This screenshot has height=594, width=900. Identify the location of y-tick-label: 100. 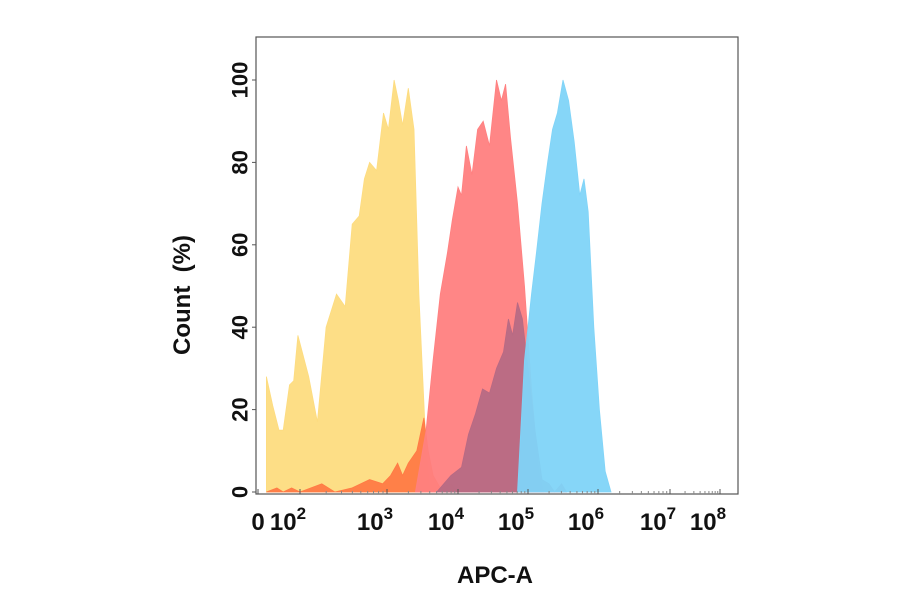
(240, 80).